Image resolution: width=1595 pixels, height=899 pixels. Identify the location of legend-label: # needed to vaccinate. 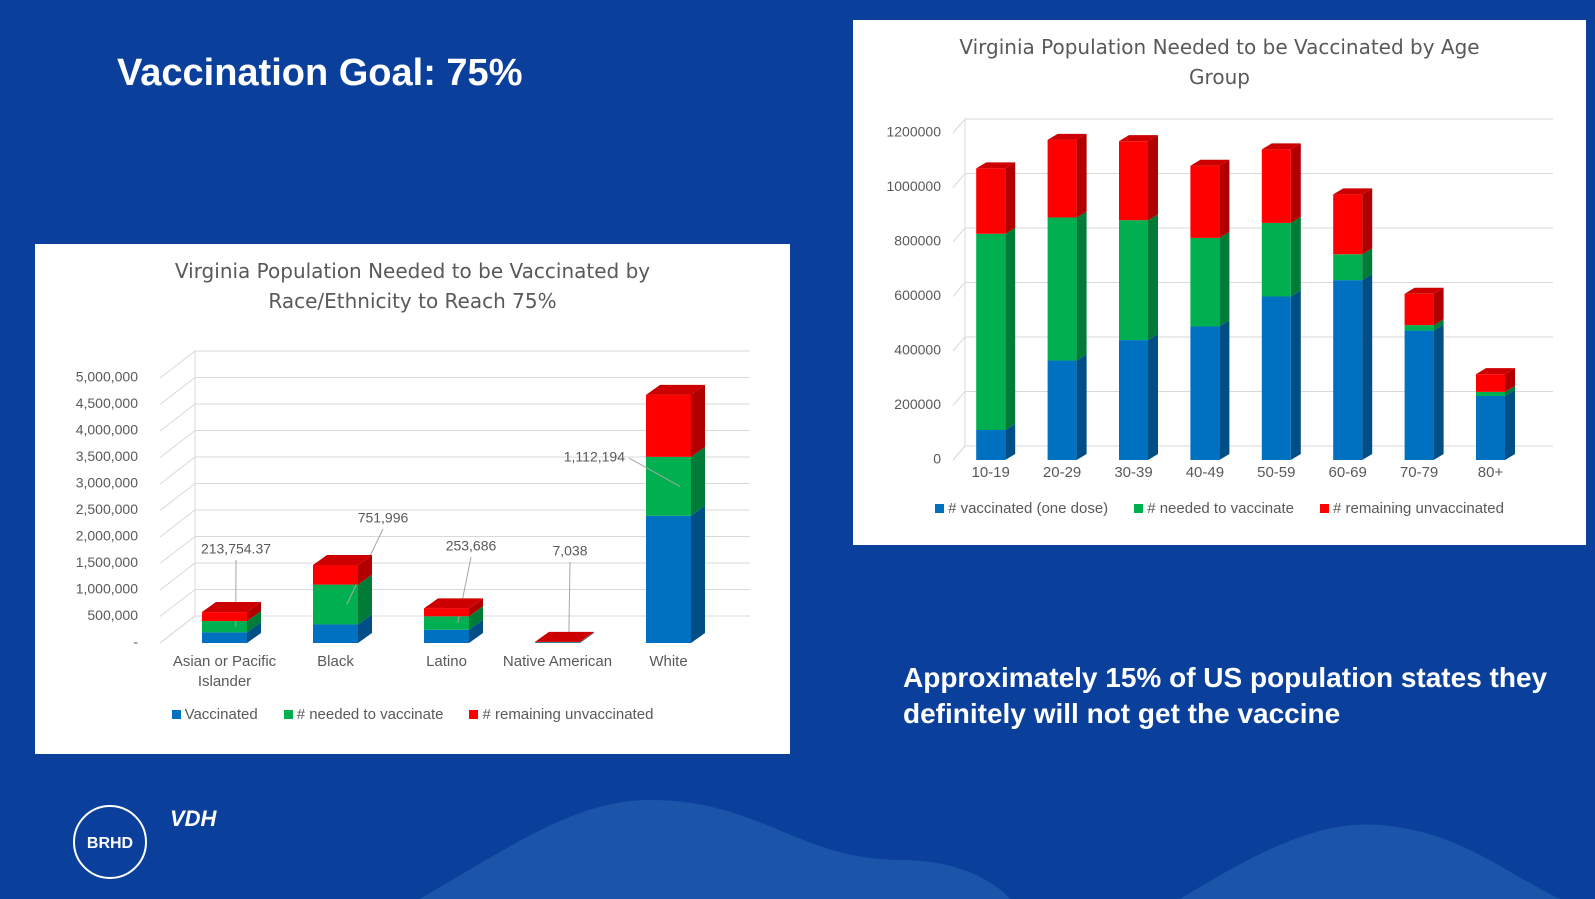
(1220, 508).